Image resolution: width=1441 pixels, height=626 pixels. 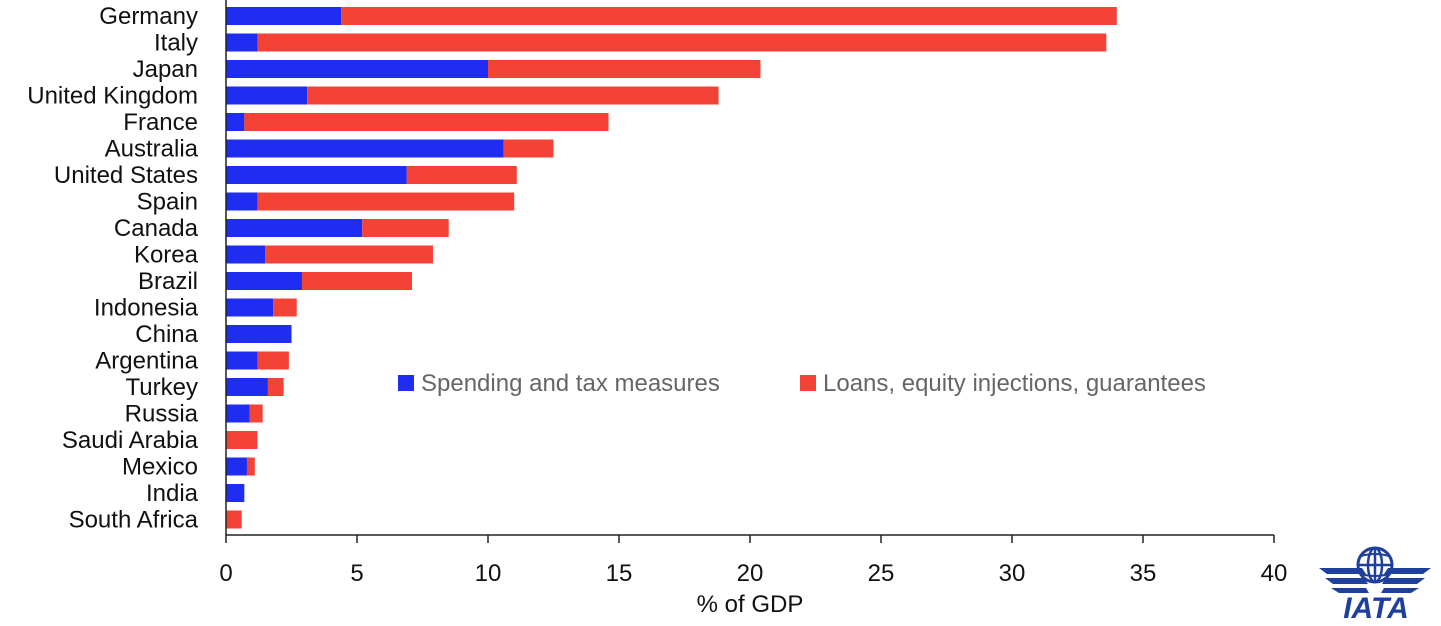 What do you see at coordinates (134, 520) in the screenshot?
I see `category-label: South Africa` at bounding box center [134, 520].